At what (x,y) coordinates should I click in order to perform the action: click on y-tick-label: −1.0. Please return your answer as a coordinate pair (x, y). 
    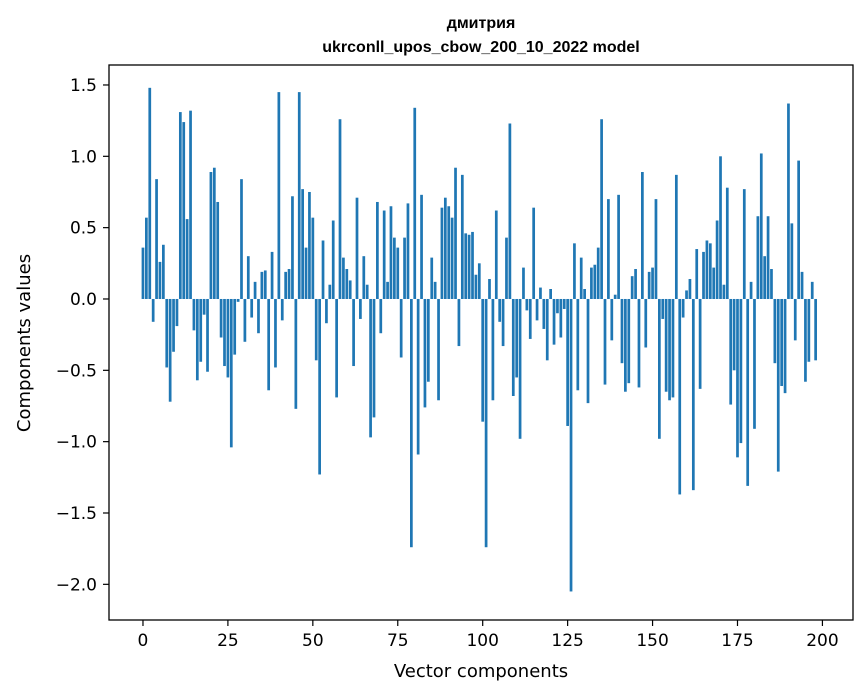
    Looking at the image, I should click on (76, 443).